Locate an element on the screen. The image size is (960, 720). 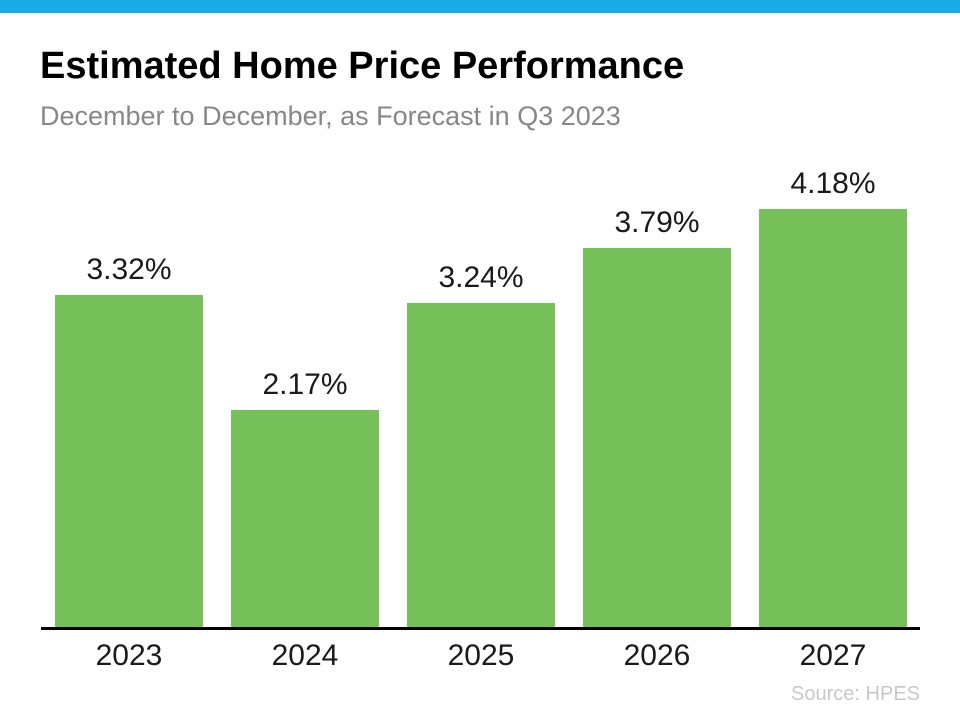
bar-2026 is located at coordinates (657, 438).